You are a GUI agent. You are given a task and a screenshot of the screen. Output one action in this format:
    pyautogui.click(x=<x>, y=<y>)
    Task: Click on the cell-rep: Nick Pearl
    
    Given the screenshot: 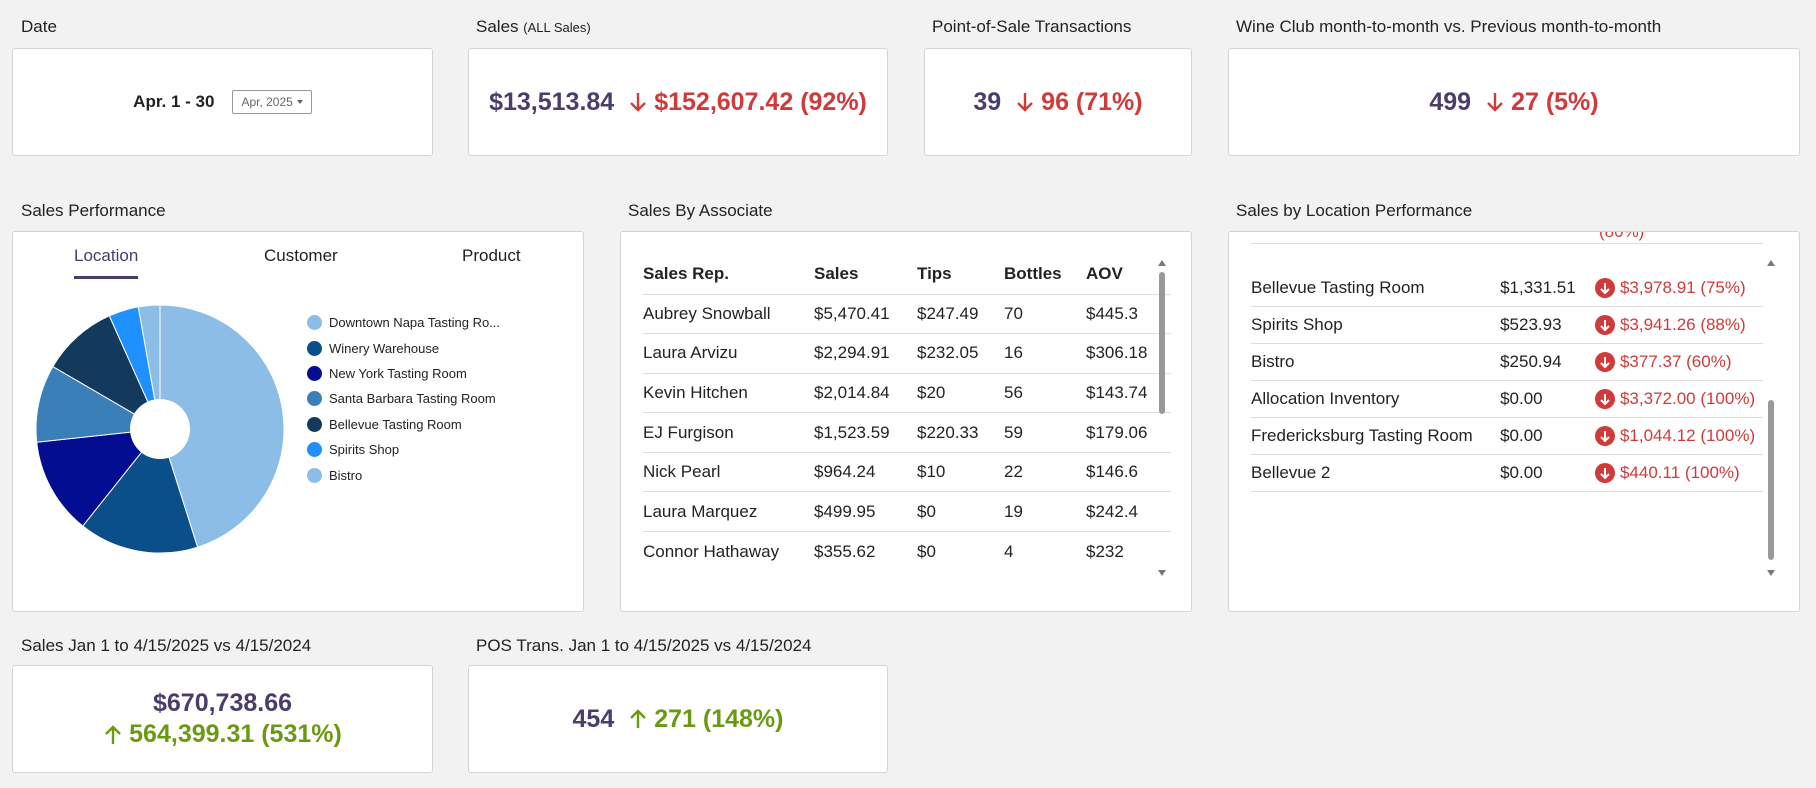 What is the action you would take?
    pyautogui.click(x=728, y=471)
    